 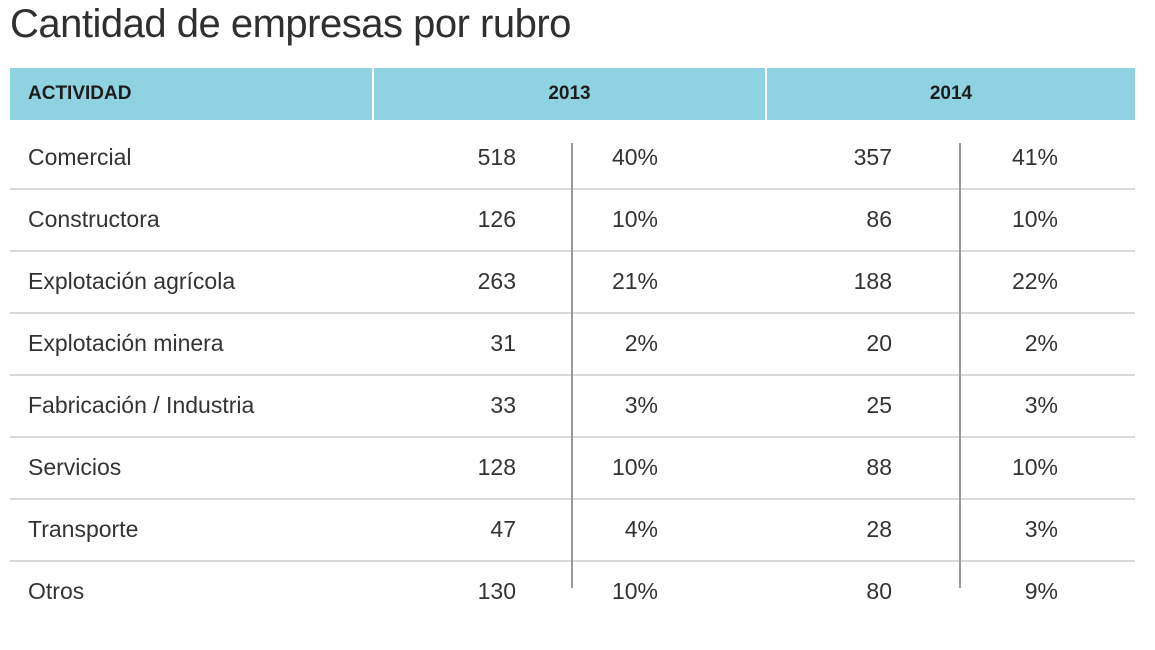 I want to click on percent-2013-cell: 40%, so click(x=634, y=156).